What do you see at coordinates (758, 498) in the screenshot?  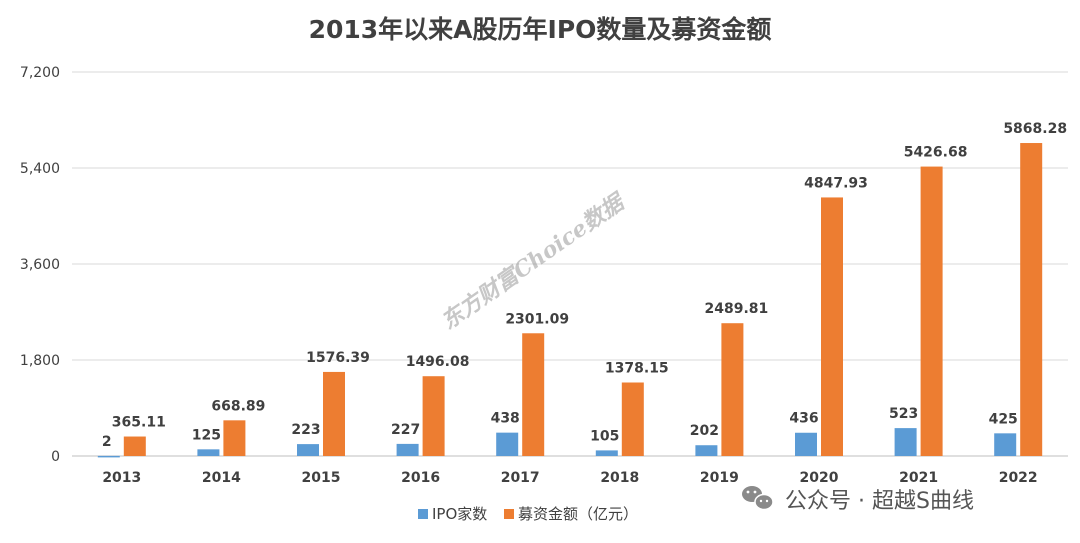 I see `wechat-icon` at bounding box center [758, 498].